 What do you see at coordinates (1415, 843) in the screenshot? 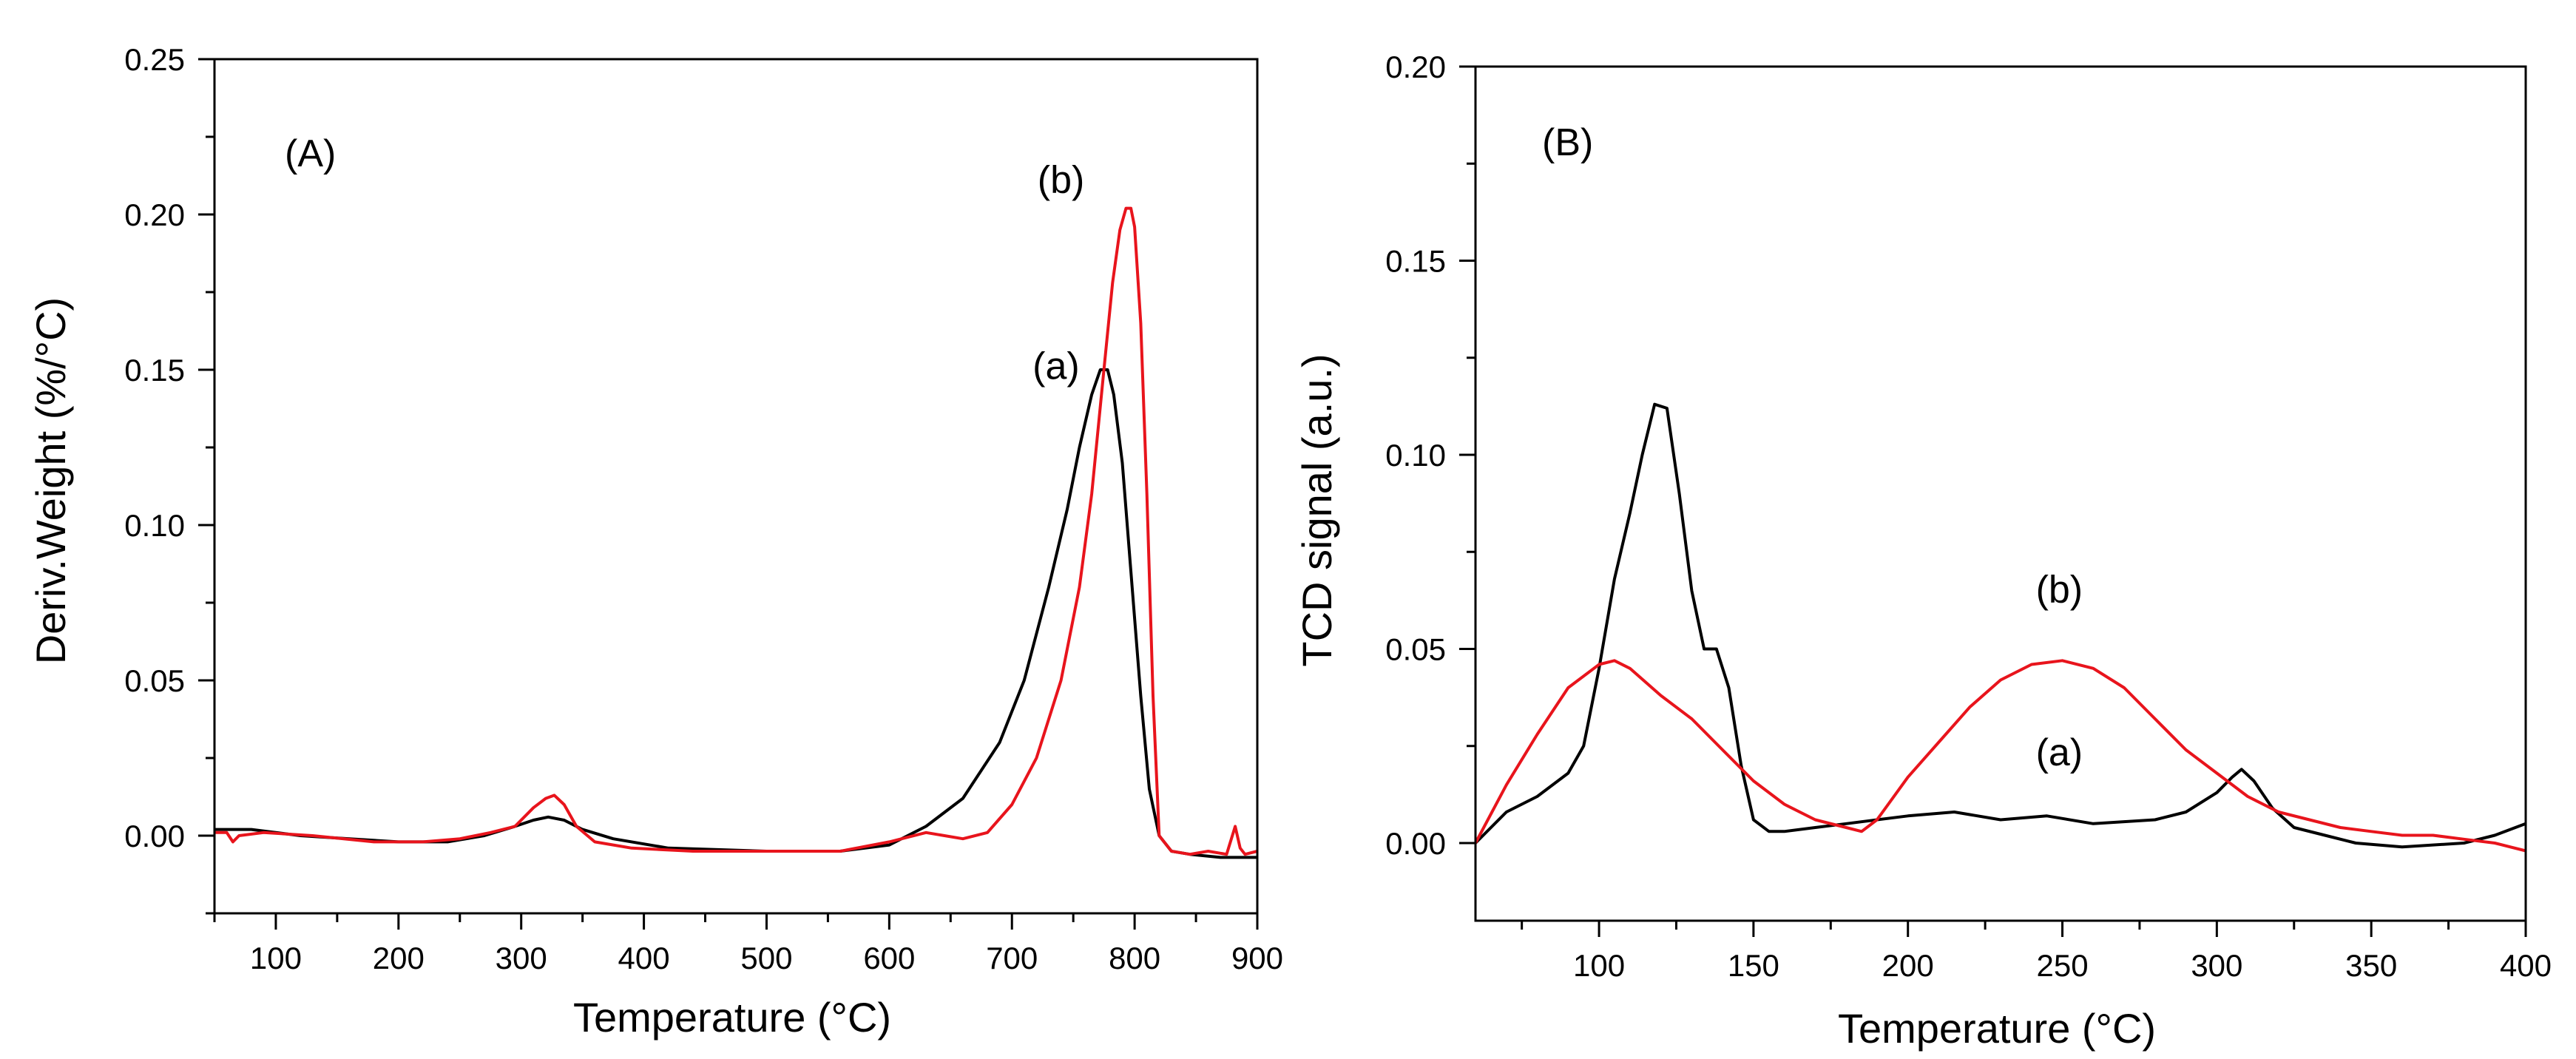
I see `y-tick-label-b-0: 0.00` at bounding box center [1415, 843].